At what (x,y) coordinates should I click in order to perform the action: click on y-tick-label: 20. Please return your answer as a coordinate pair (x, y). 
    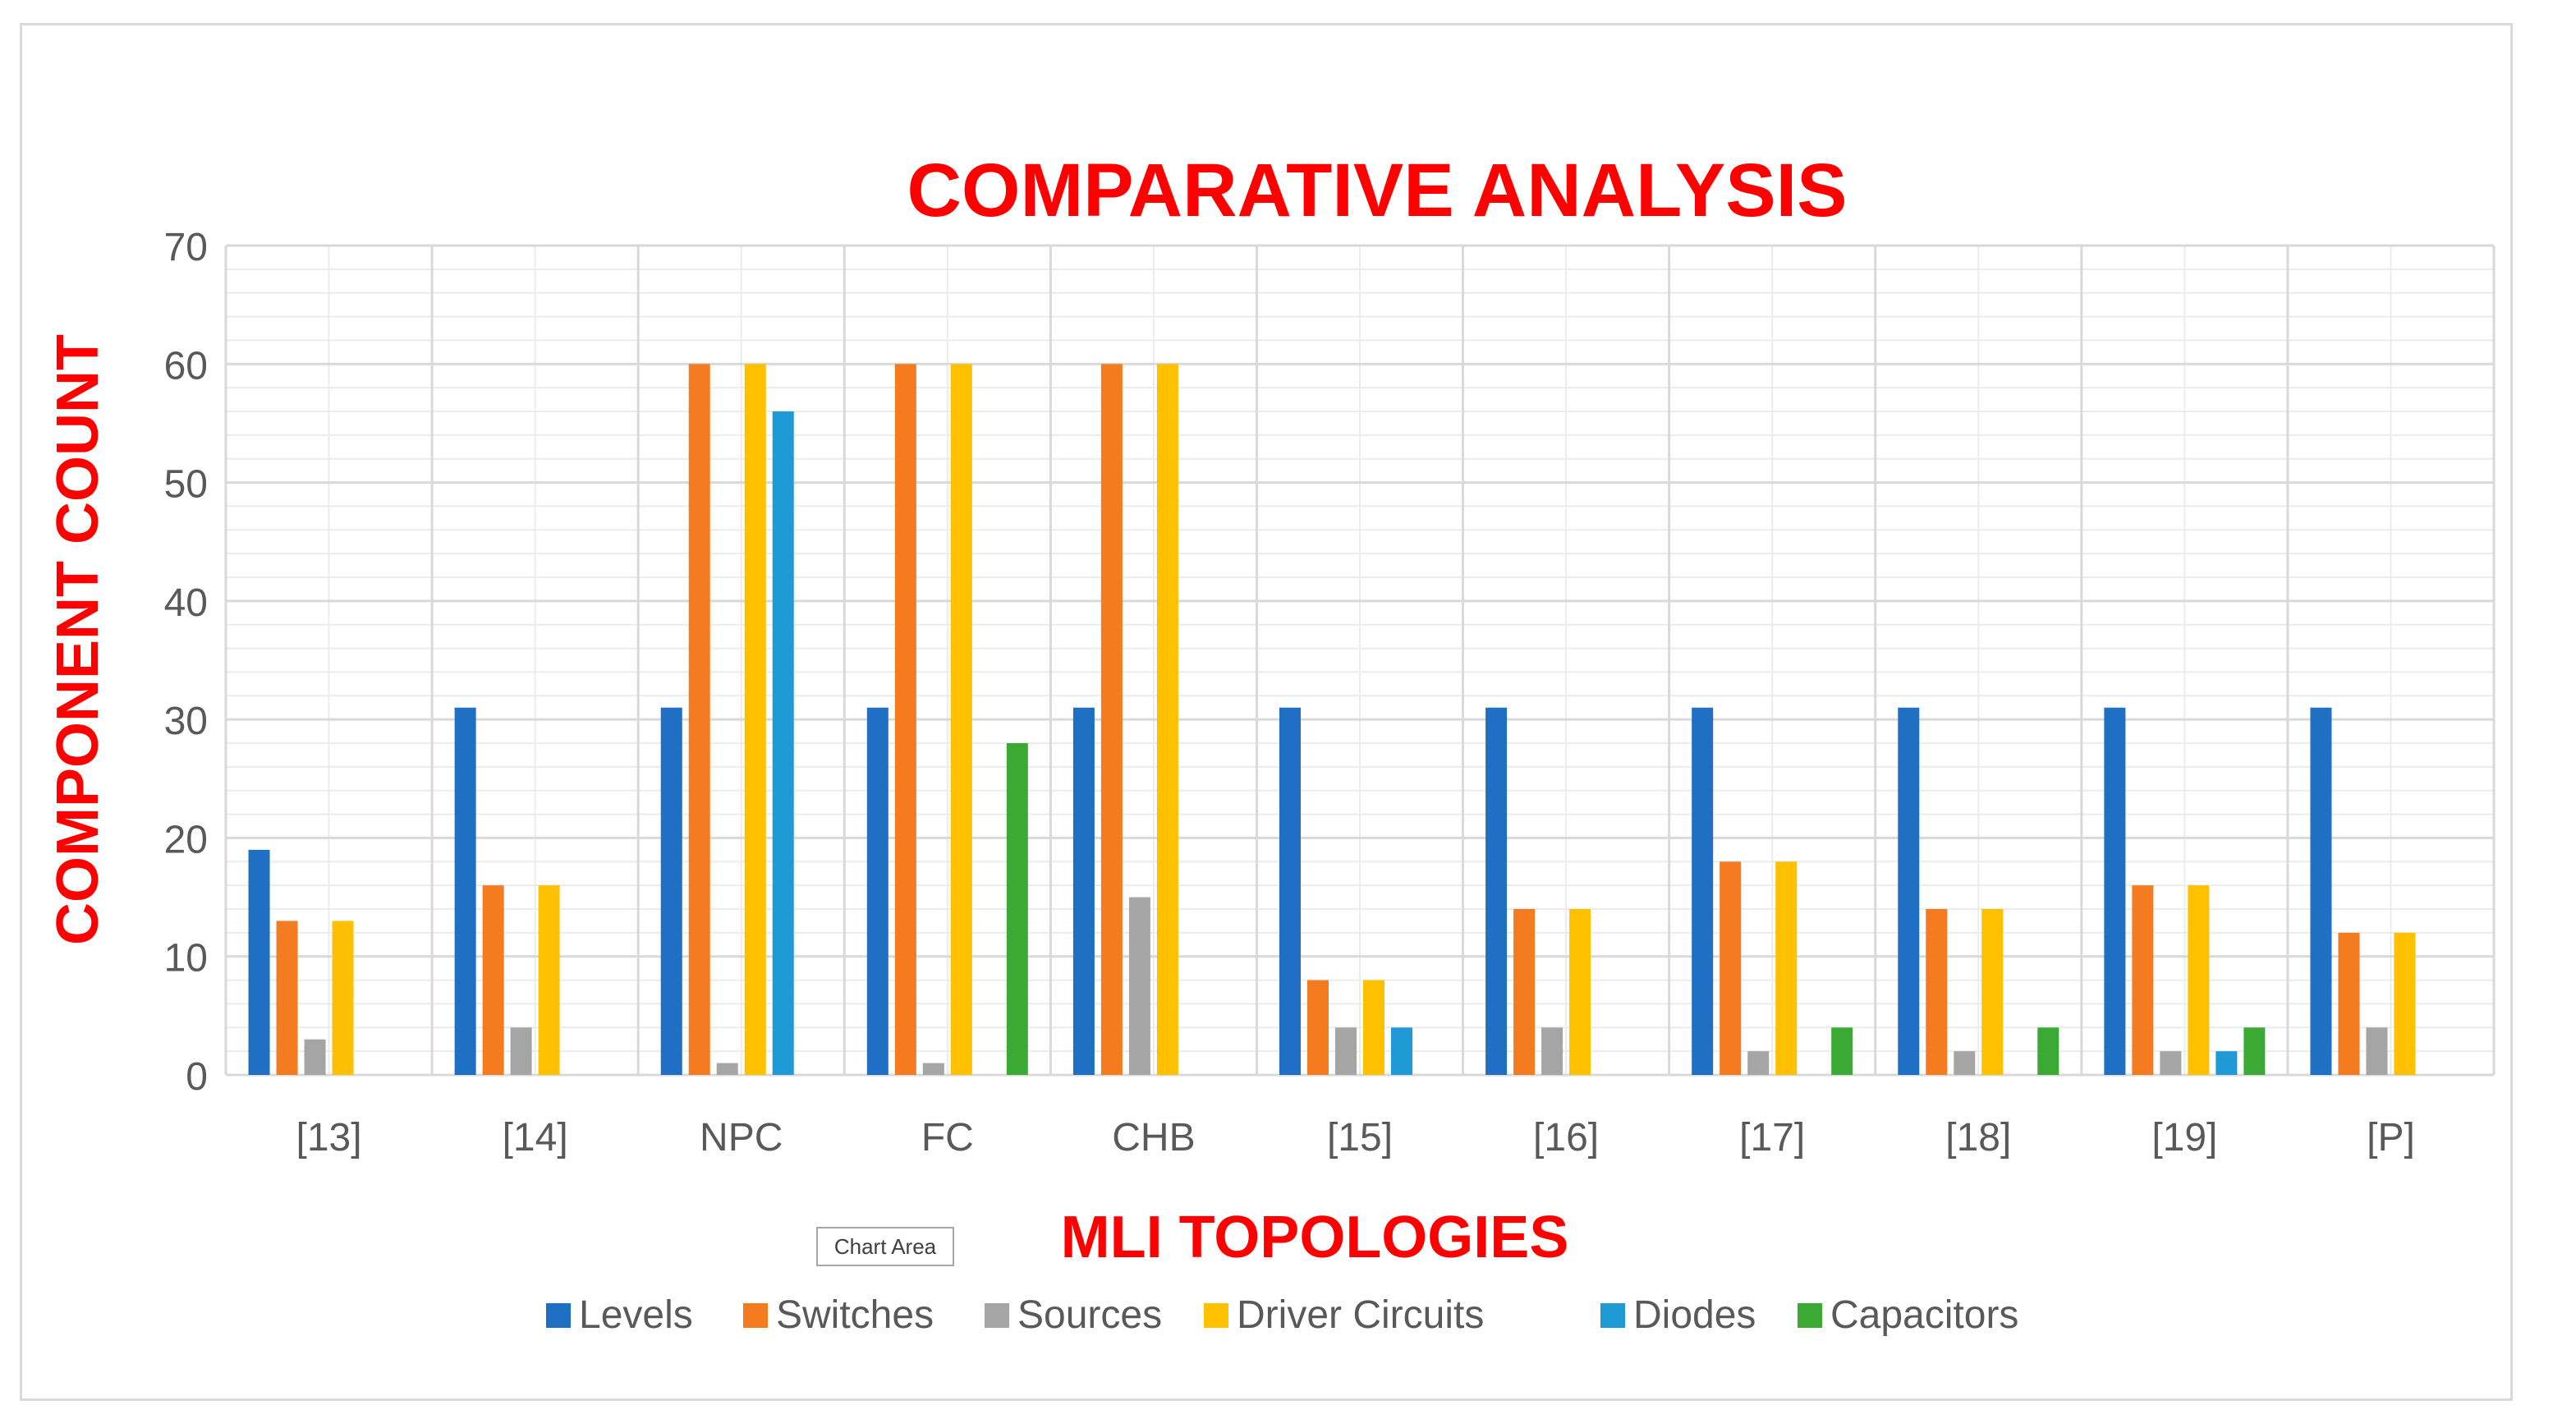
    Looking at the image, I should click on (186, 839).